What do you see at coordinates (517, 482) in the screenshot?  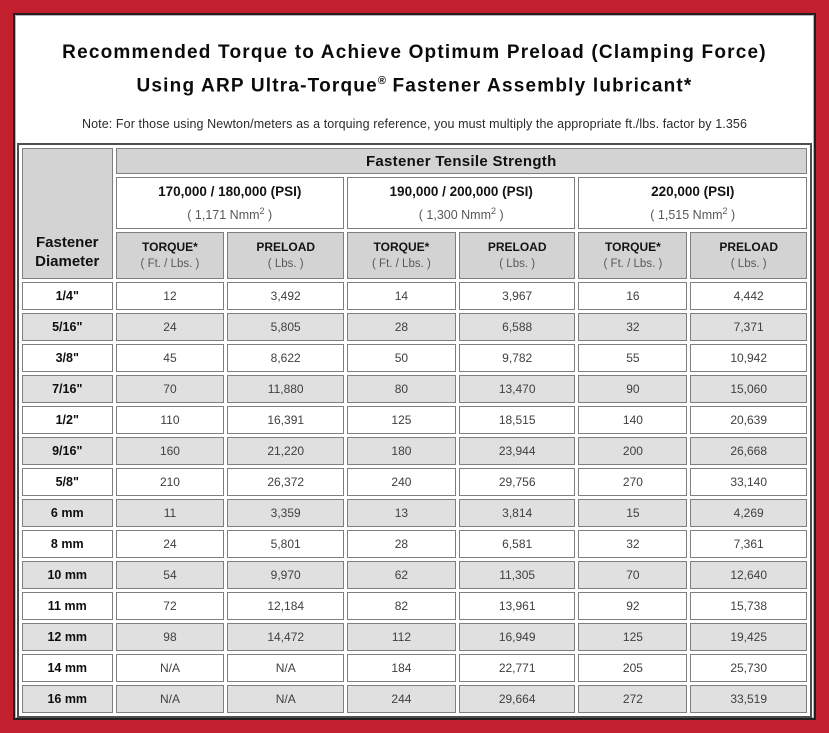 I see `value-cell: 29,756` at bounding box center [517, 482].